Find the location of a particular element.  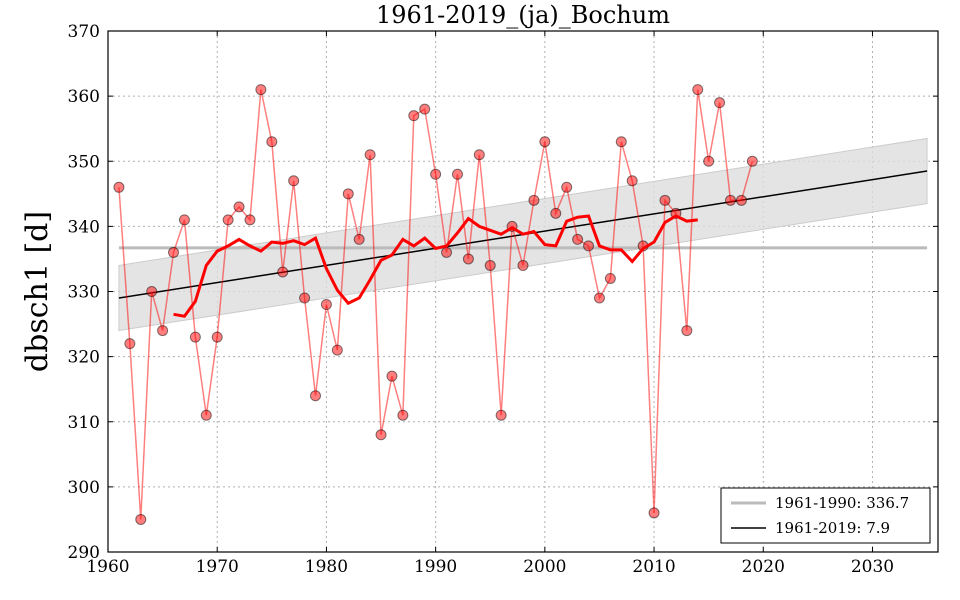

legend-box is located at coordinates (825, 515).